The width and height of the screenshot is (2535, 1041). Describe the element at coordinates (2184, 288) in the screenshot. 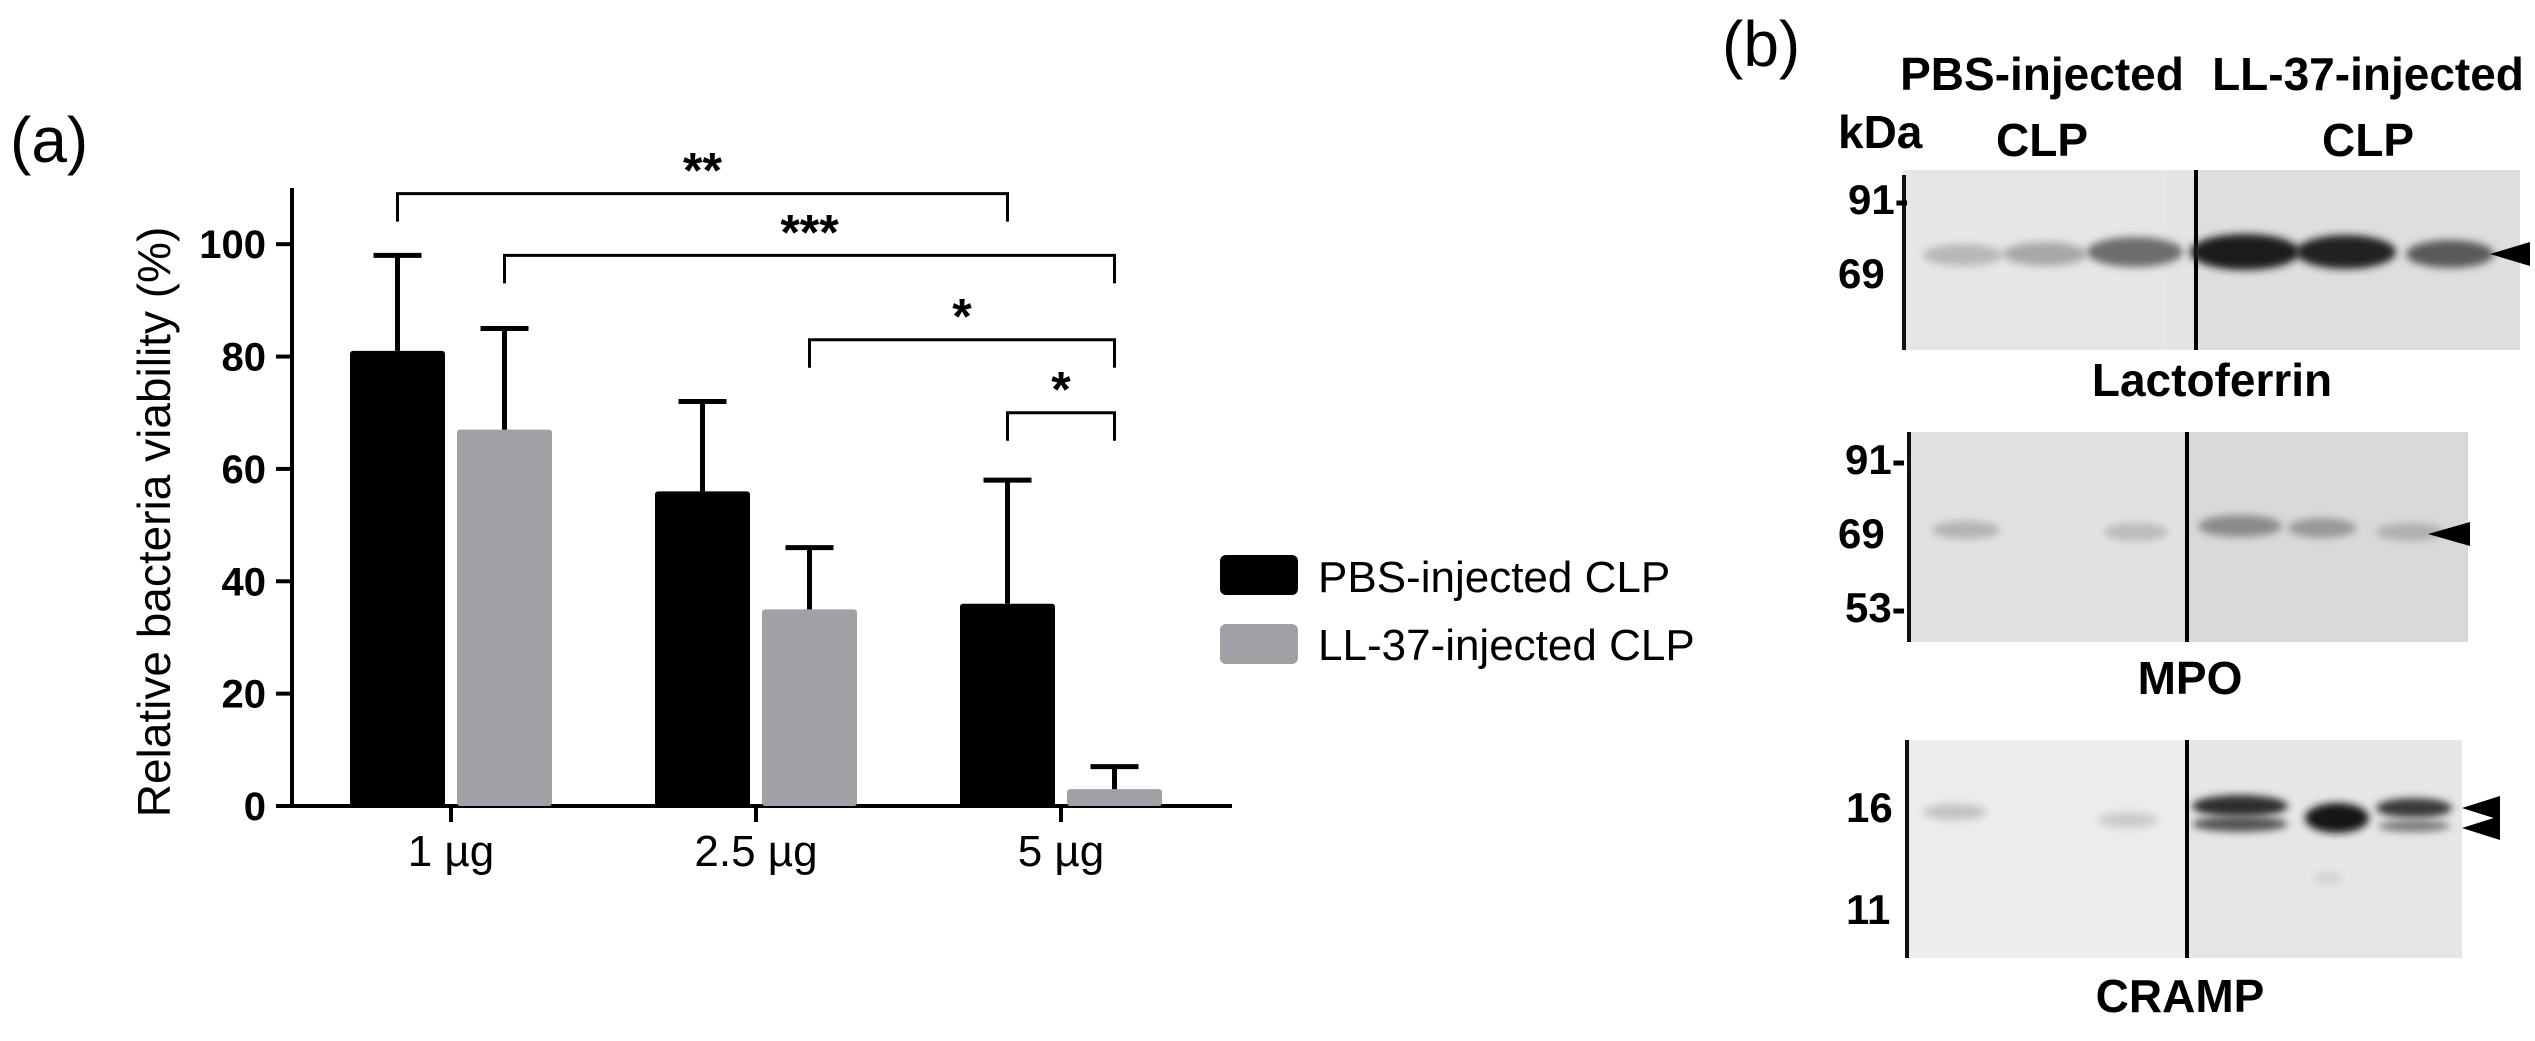

I see `blot-lactoferrin: 91- 69 Lactoferrin` at that location.